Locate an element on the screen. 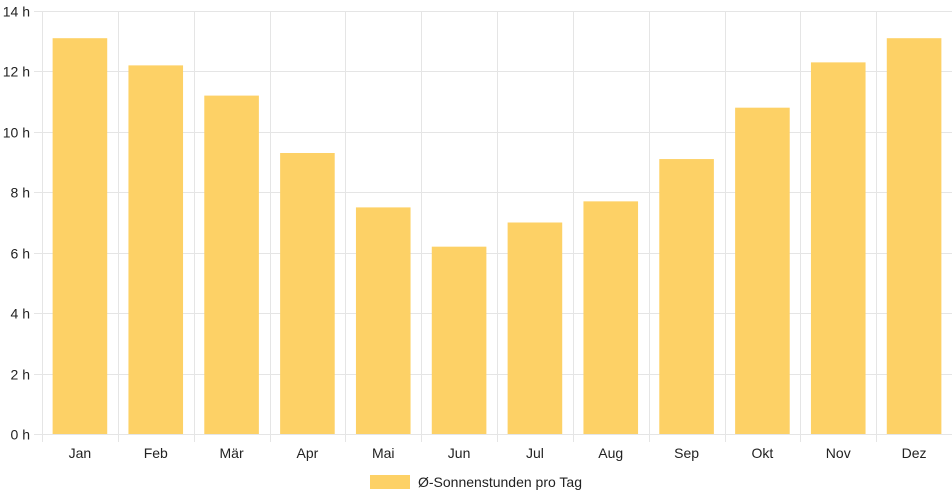 This screenshot has height=500, width=952. x-tick-label: Mai is located at coordinates (383, 453).